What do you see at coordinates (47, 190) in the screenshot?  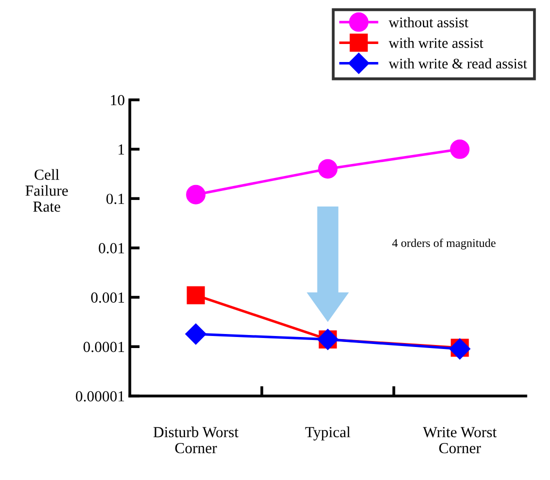 I see `y-axis-title: Cell Failure Rate` at bounding box center [47, 190].